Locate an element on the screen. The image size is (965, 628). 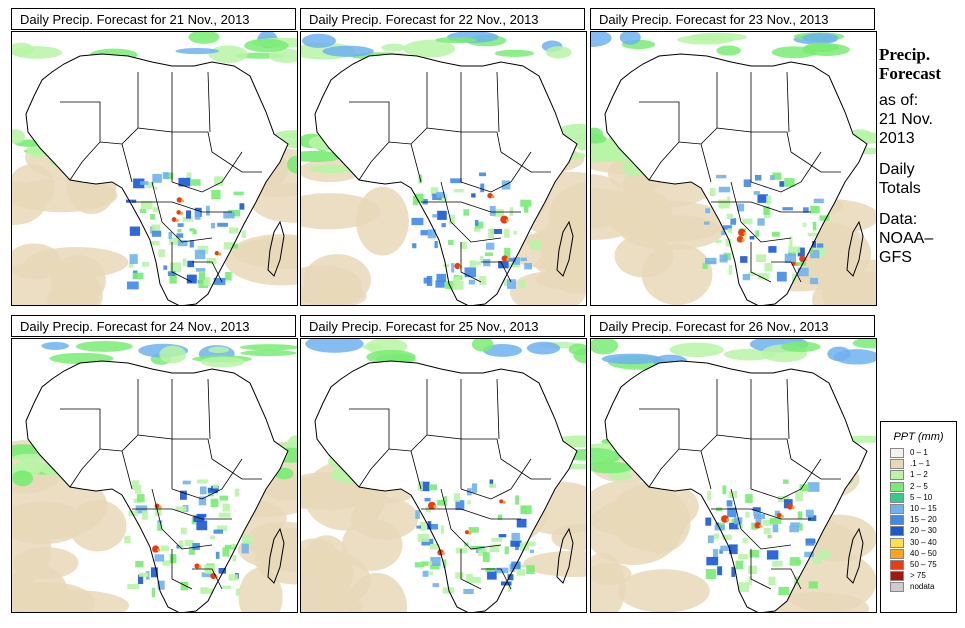
legend-title: PPT (mm) is located at coordinates (918, 437).